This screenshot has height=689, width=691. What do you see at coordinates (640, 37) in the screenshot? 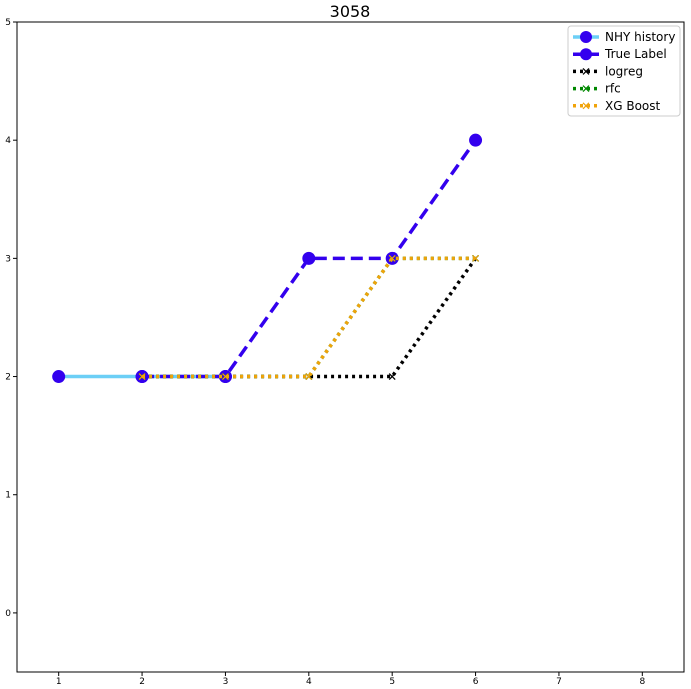
I see `legend-label: NHY history` at bounding box center [640, 37].